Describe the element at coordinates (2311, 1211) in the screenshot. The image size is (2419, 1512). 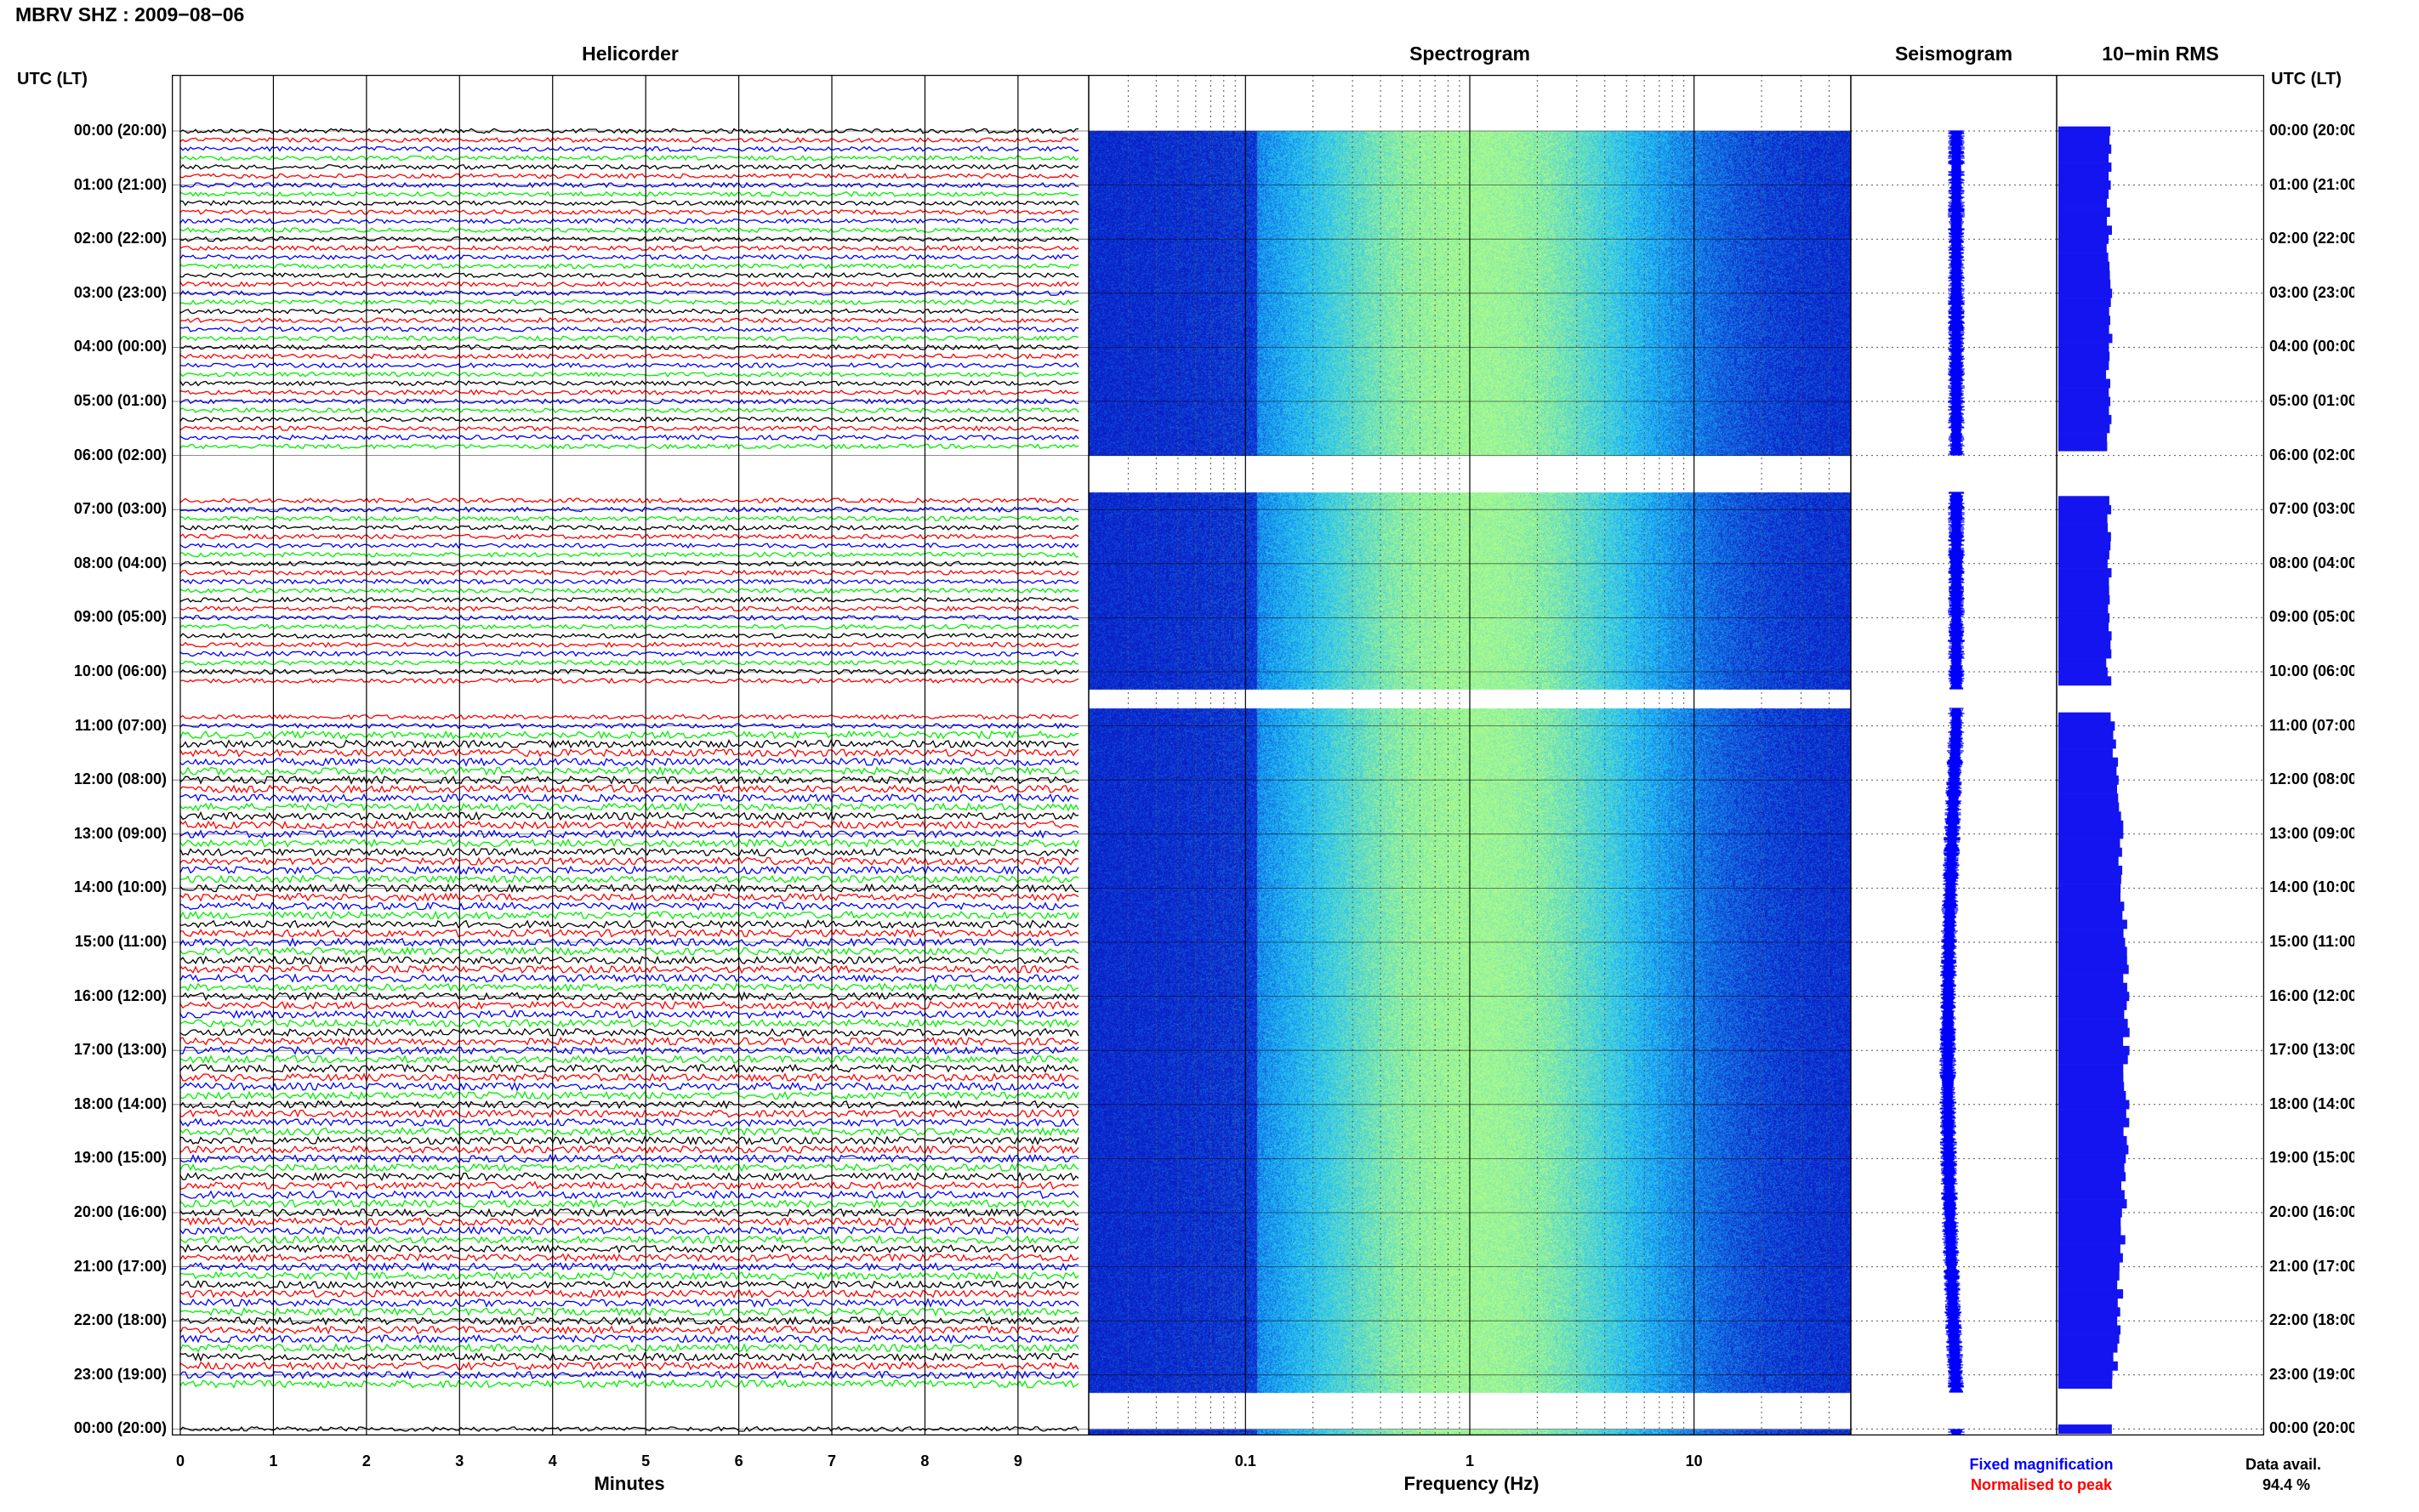
I see `hour-label-right: 20:00 (16:00)` at that location.